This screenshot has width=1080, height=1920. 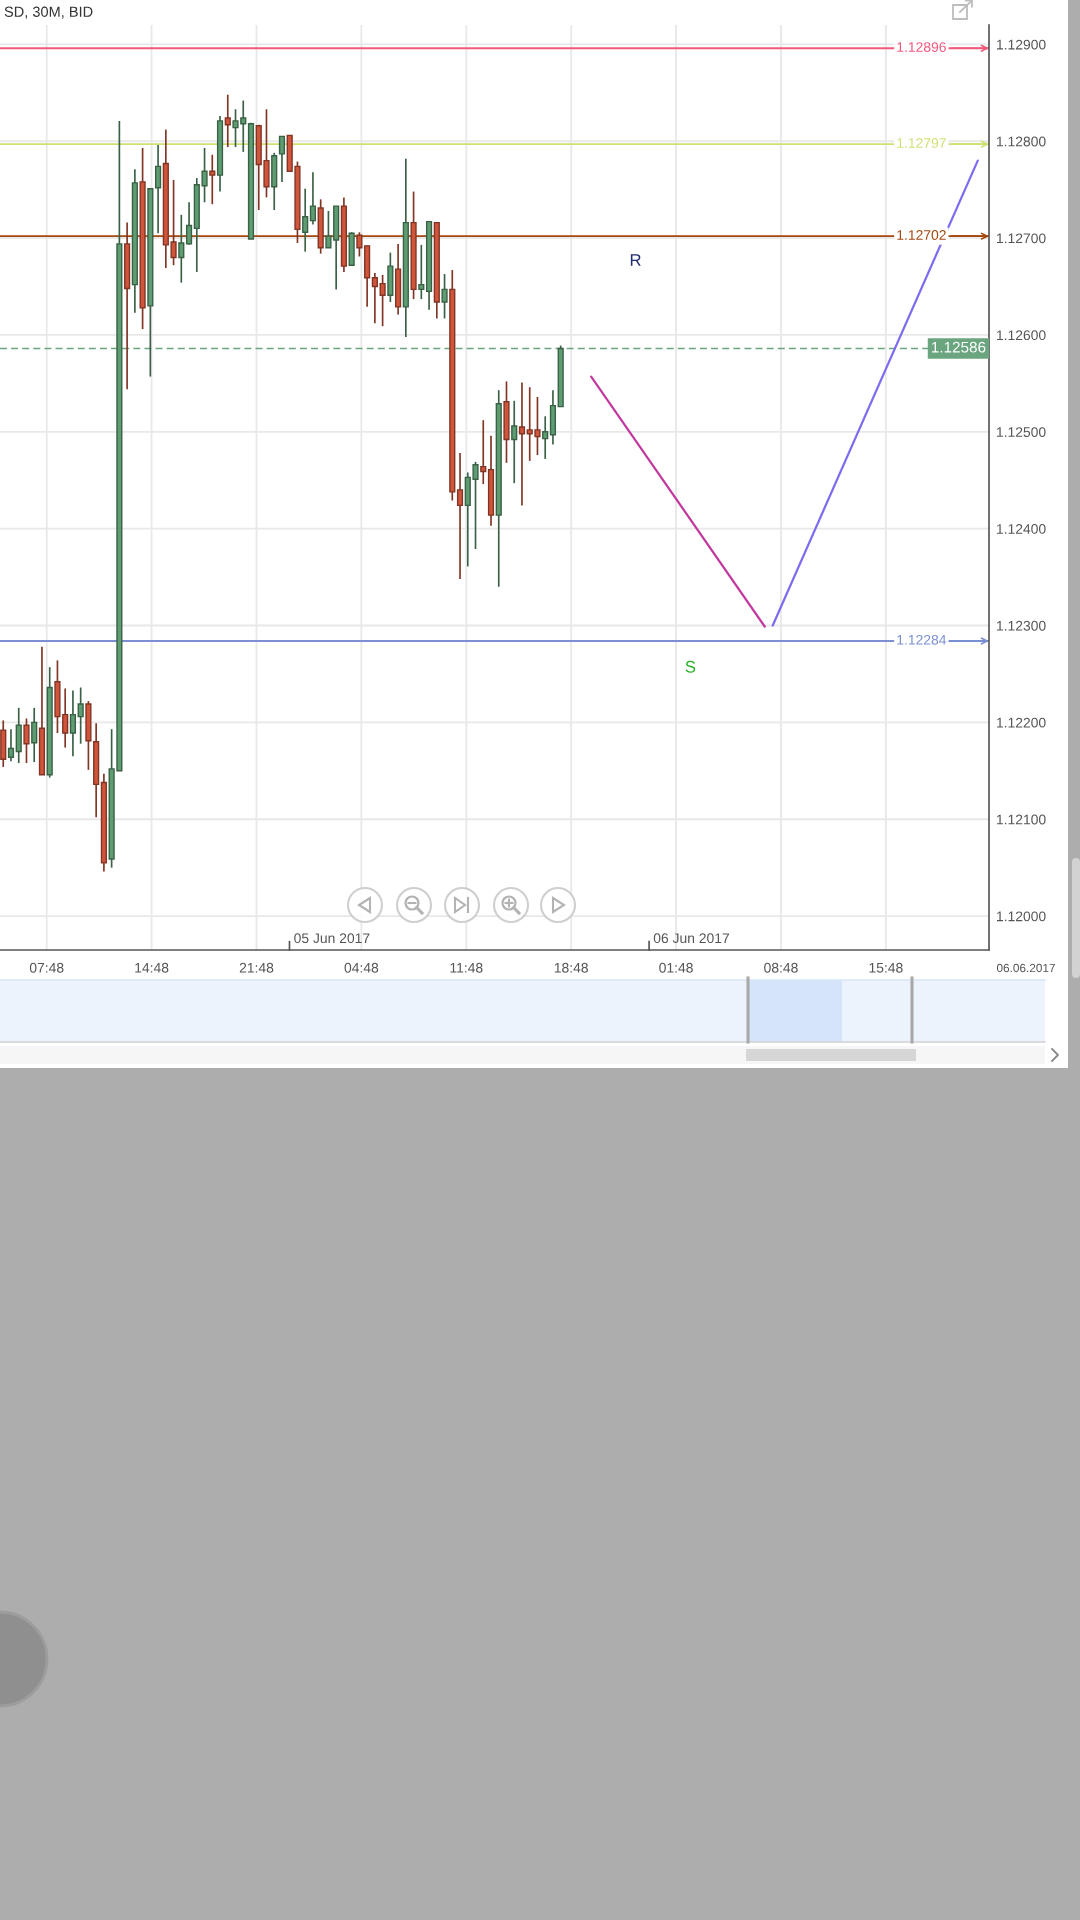 I want to click on annotation: S, so click(x=690, y=666).